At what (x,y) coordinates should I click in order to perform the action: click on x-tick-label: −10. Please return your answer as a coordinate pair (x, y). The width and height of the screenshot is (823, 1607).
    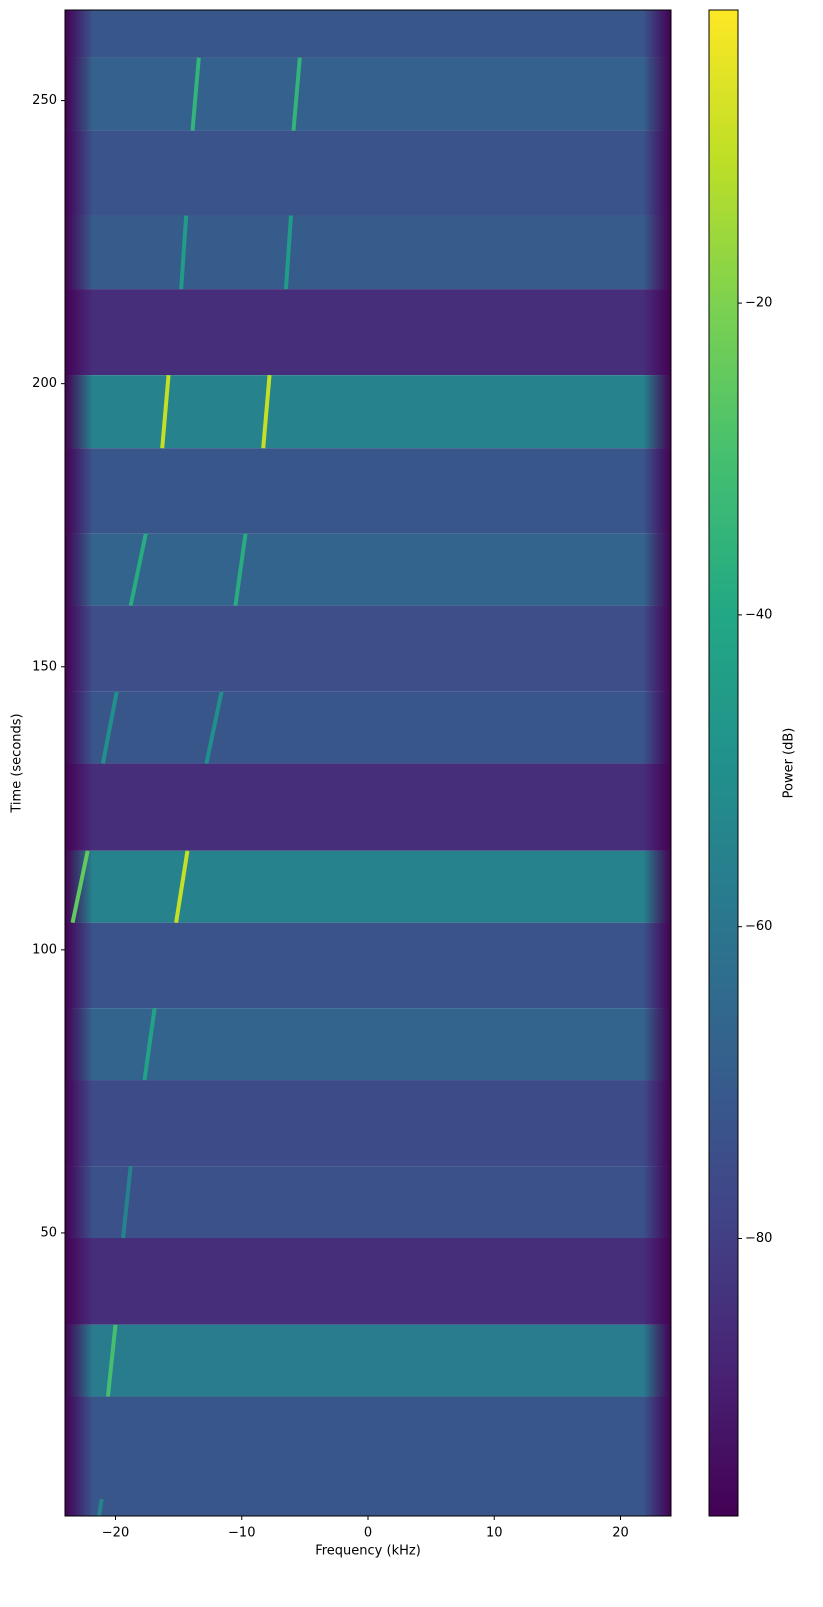
    Looking at the image, I should click on (241, 1533).